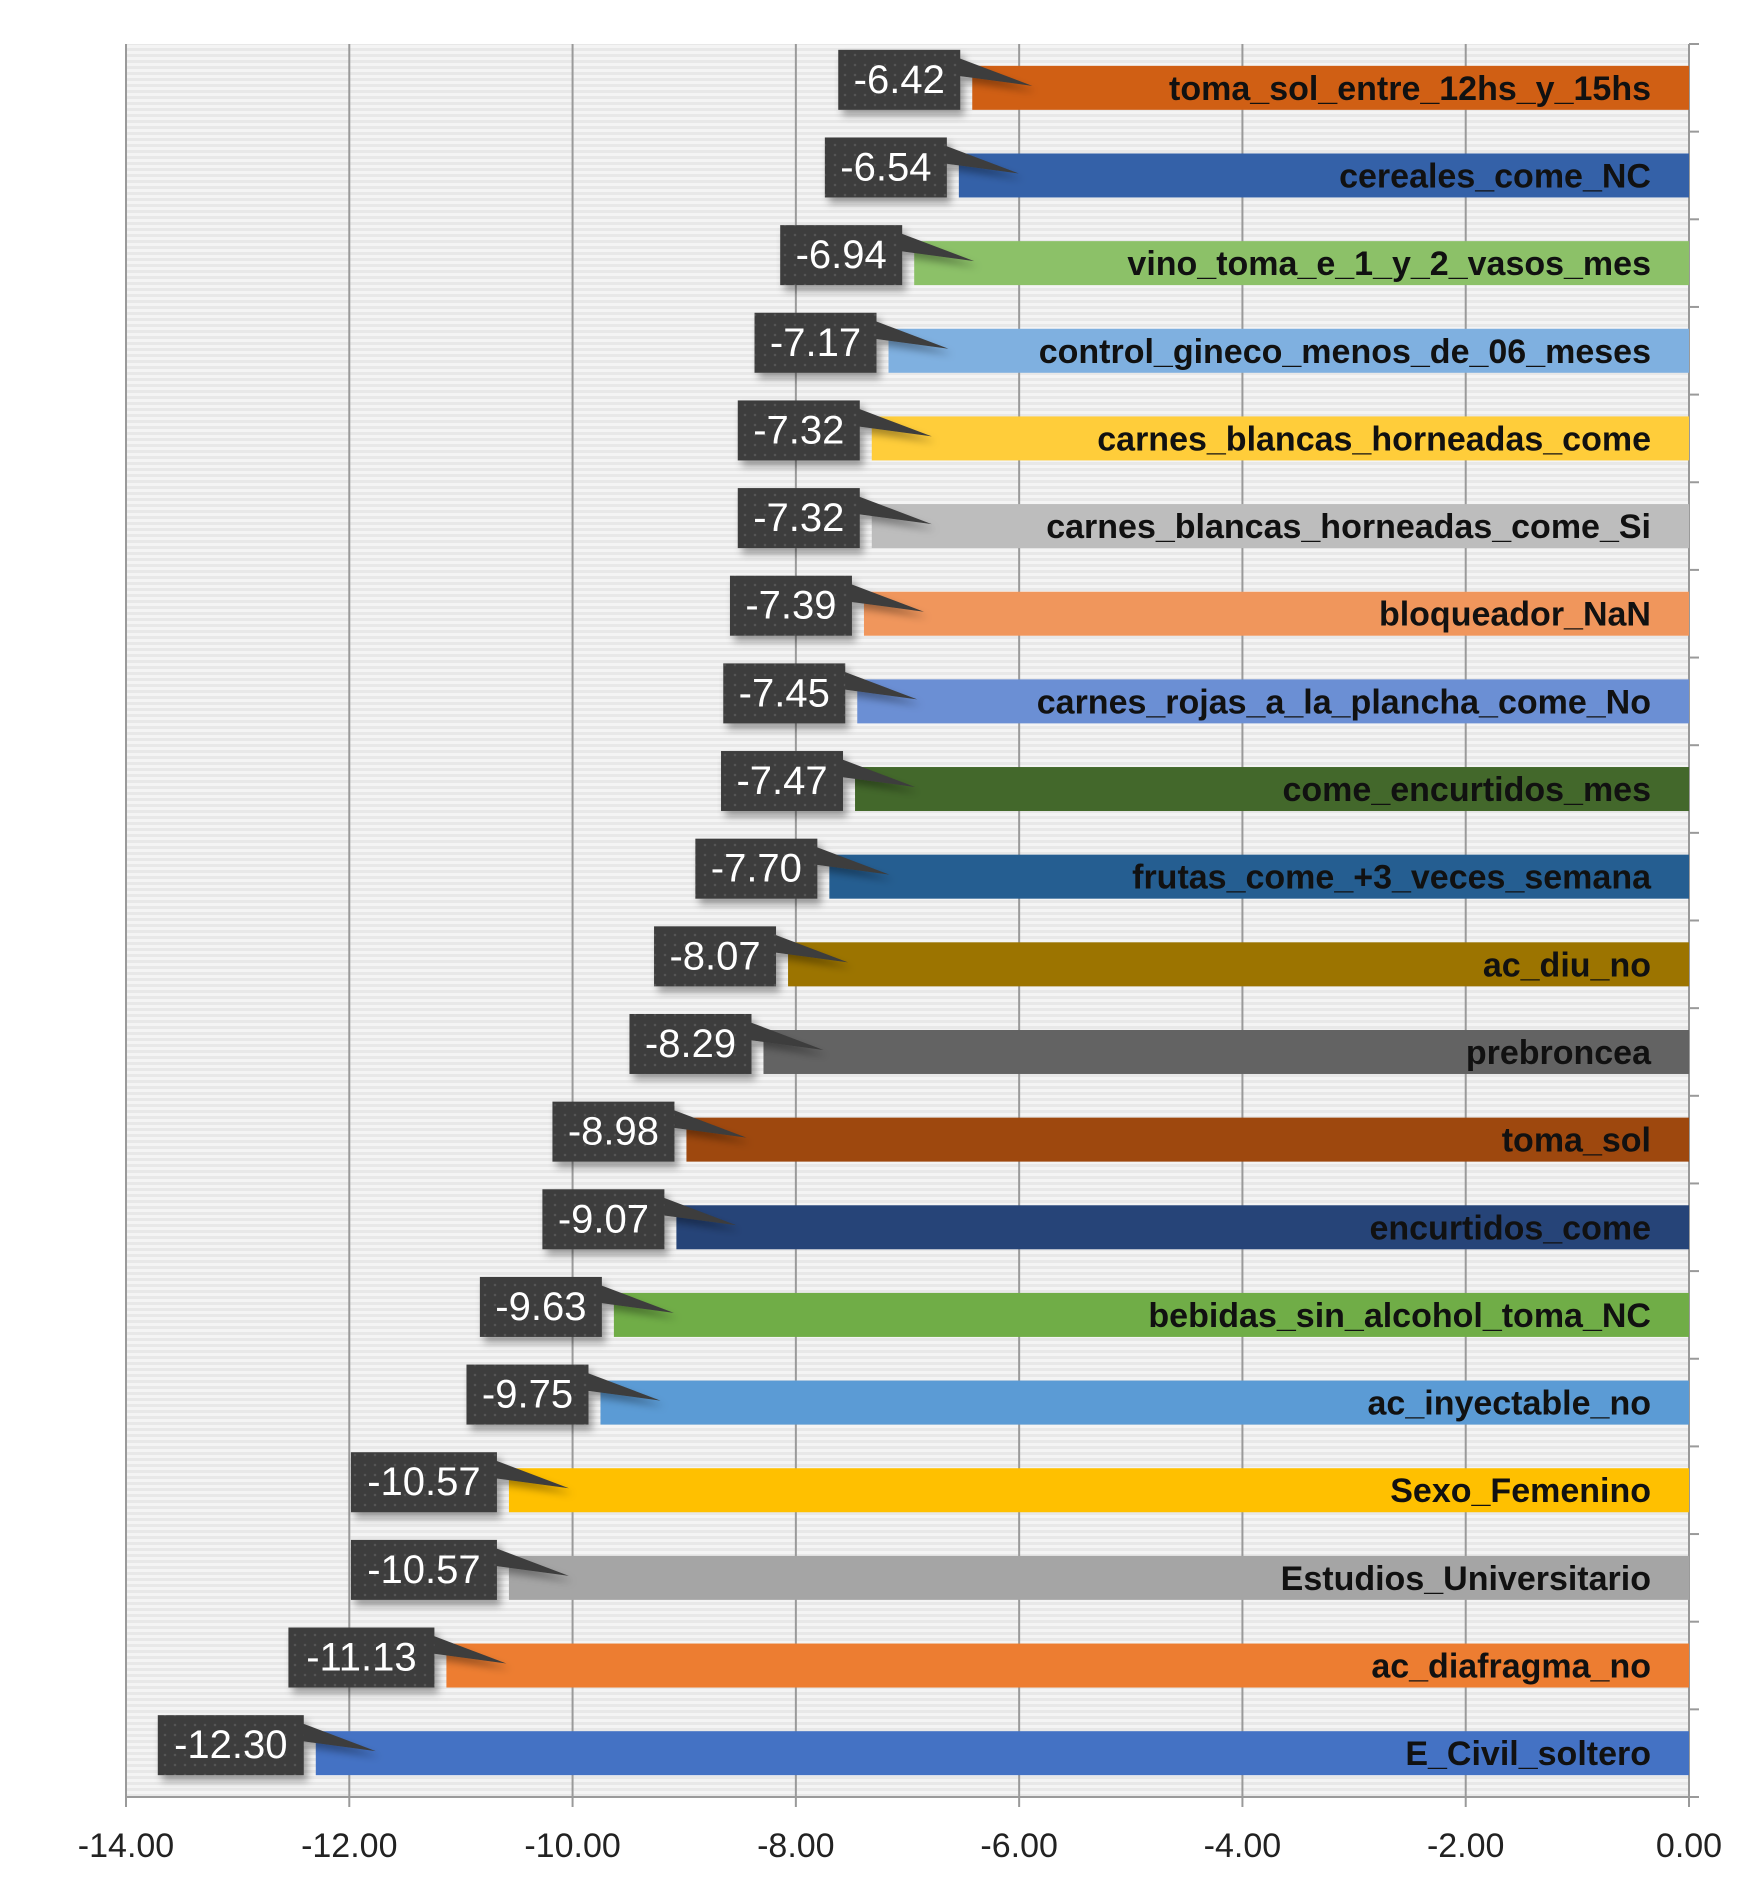  What do you see at coordinates (1509, 1404) in the screenshot?
I see `category-label: ac_inyectable_no` at bounding box center [1509, 1404].